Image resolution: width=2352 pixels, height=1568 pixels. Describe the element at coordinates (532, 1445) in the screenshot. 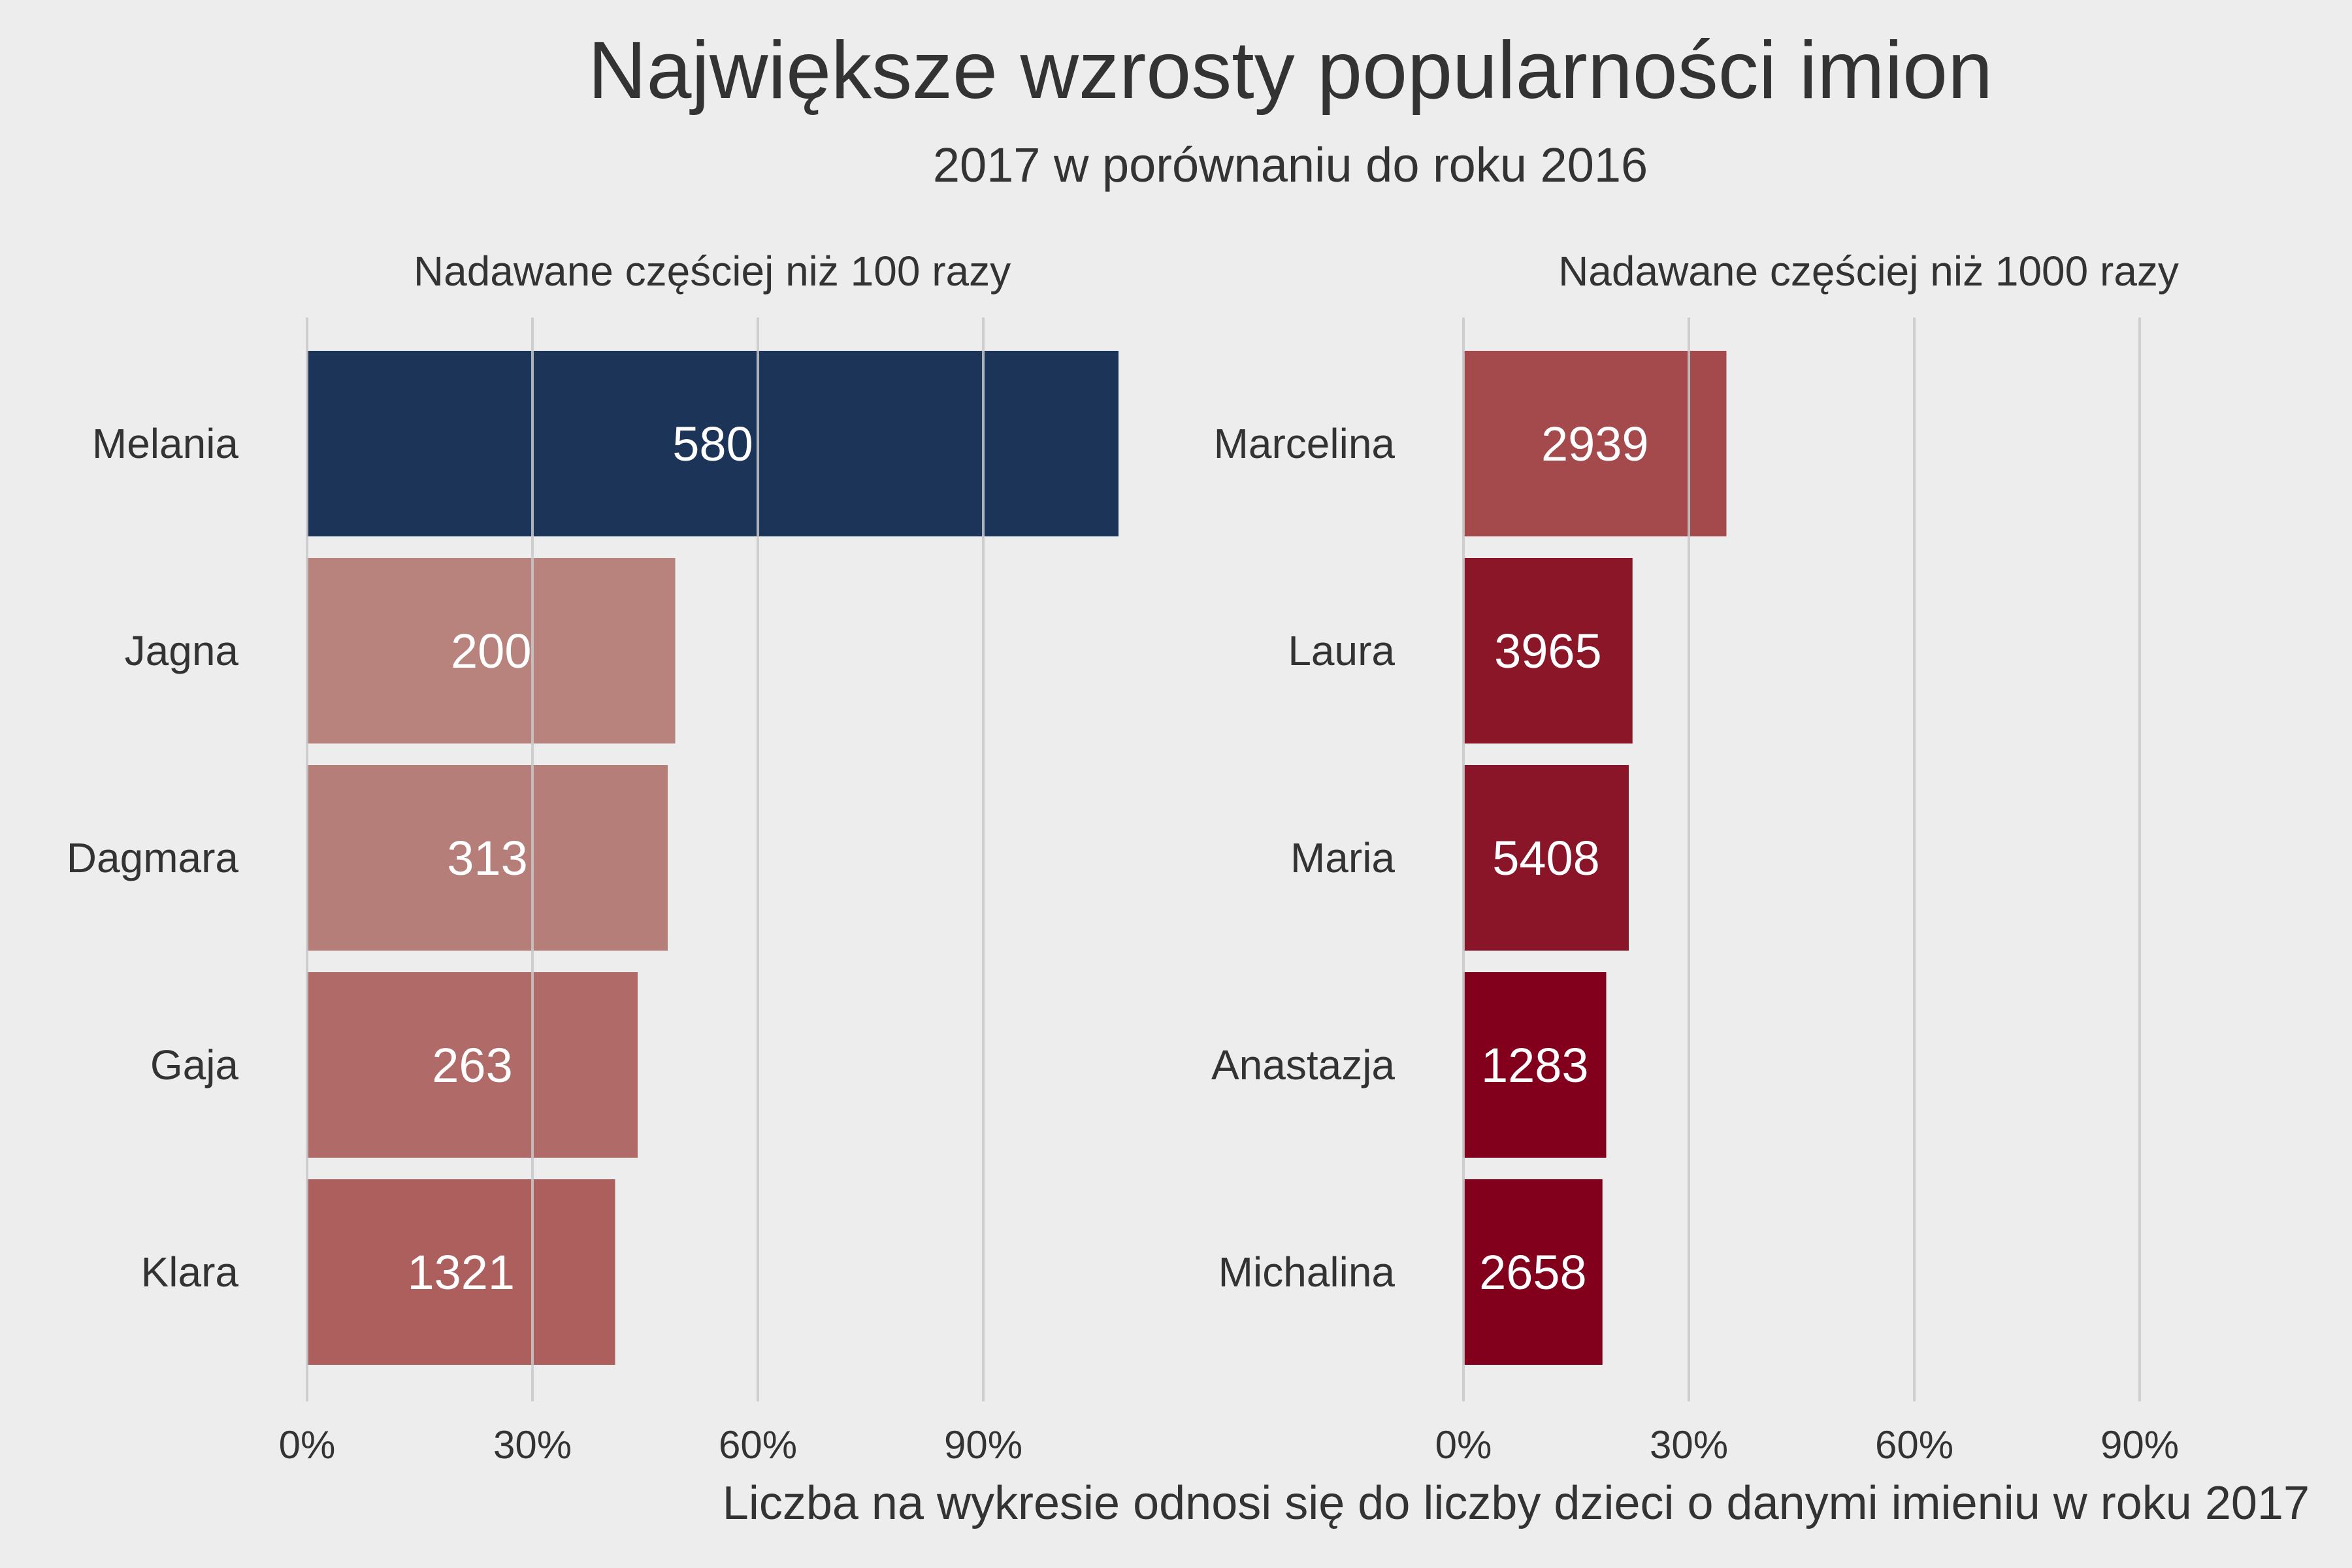

I see `left-tick-label-30: 30%` at that location.